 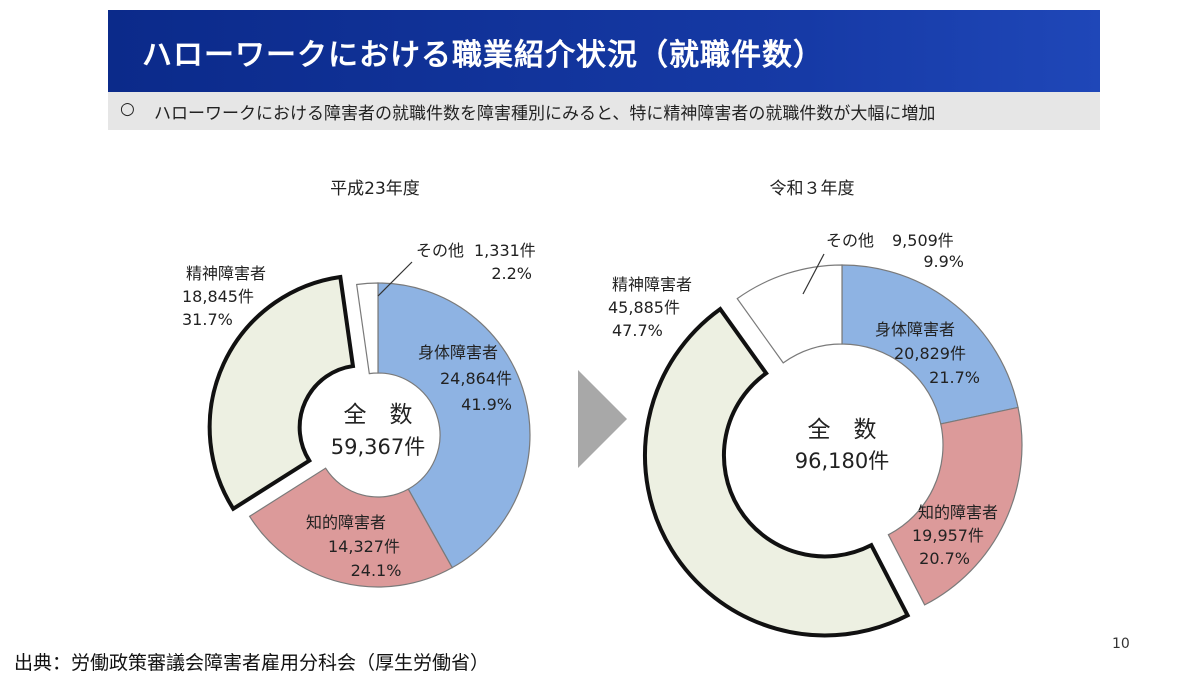 I want to click on label-percent-physical-h23: 41.9%, so click(x=486, y=404).